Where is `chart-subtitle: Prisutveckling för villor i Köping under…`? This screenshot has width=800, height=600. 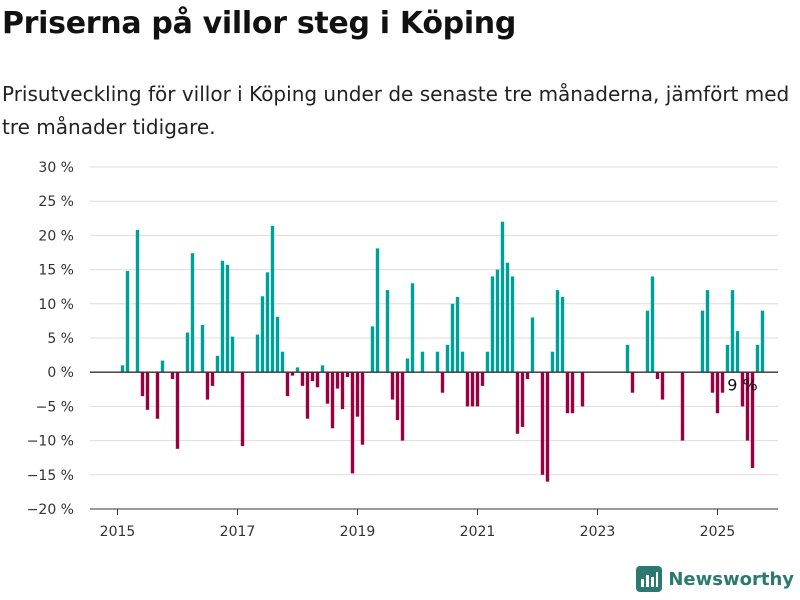 chart-subtitle: Prisutveckling för villor i Köping under… is located at coordinates (396, 110).